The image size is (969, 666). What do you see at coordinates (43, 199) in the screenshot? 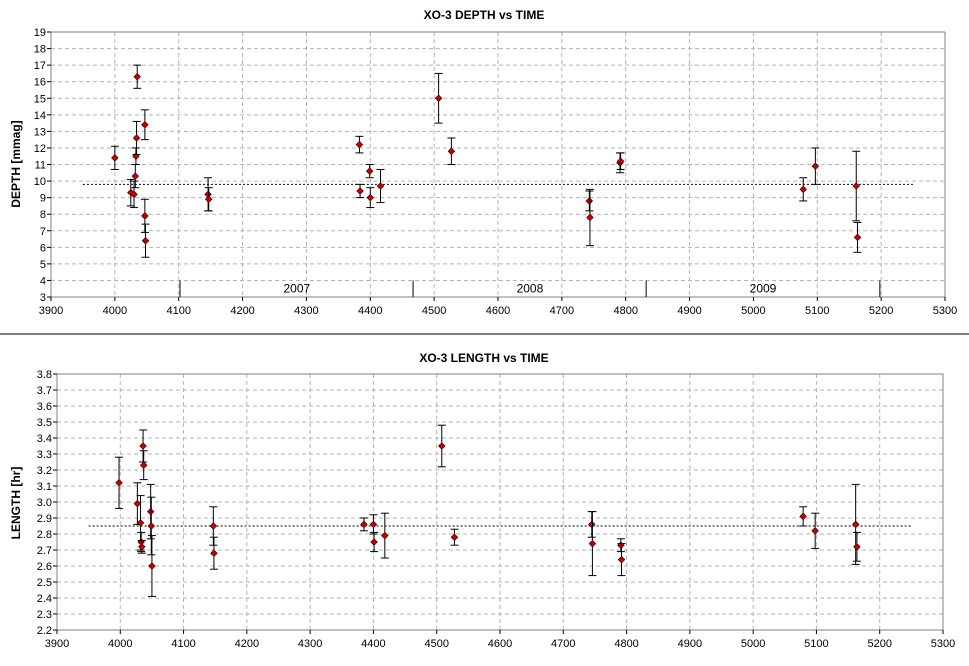
I see `y-tick-label: 9` at bounding box center [43, 199].